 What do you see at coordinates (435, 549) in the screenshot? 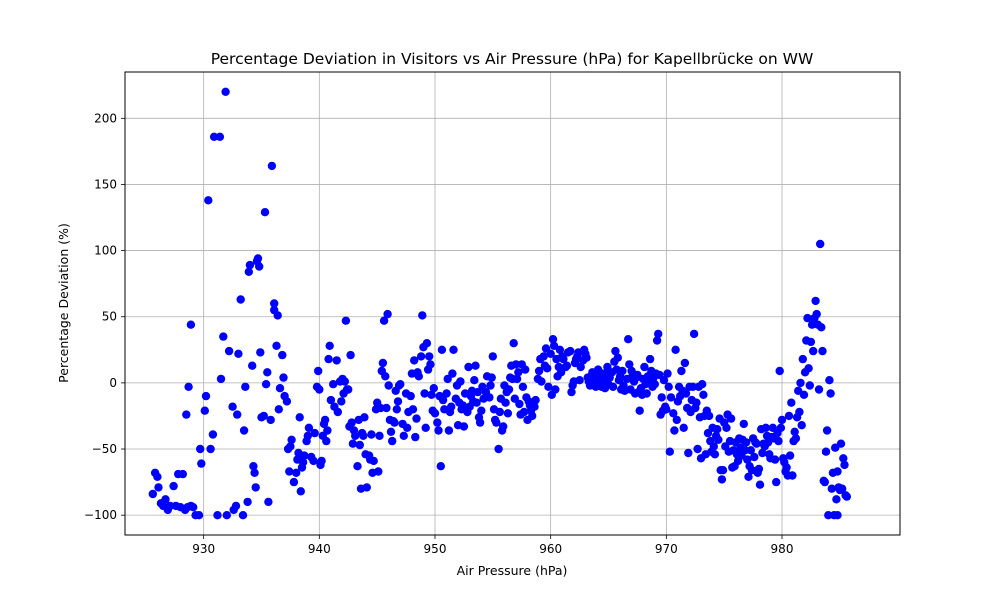
I see `x-tick-label: 950` at bounding box center [435, 549].